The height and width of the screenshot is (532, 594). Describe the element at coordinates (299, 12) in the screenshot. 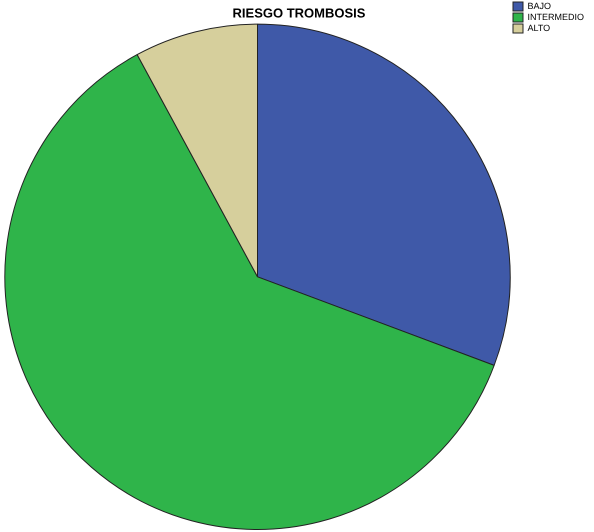

I see `chart-title: RIESGO TROMBOSIS` at that location.